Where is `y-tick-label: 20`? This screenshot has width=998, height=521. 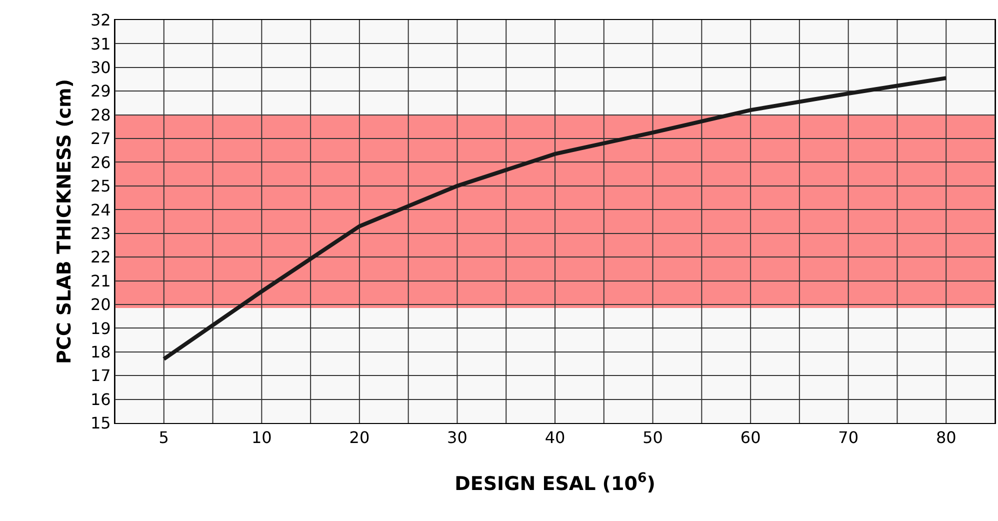
y-tick-label: 20 is located at coordinates (100, 304).